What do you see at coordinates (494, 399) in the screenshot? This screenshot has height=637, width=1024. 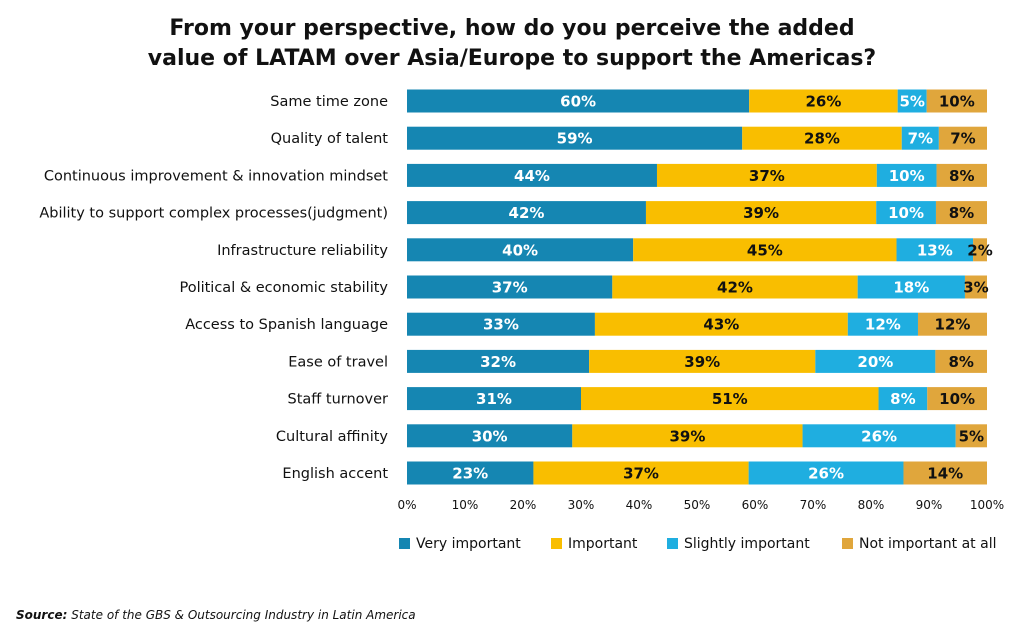 I see `data-label: 31%` at bounding box center [494, 399].